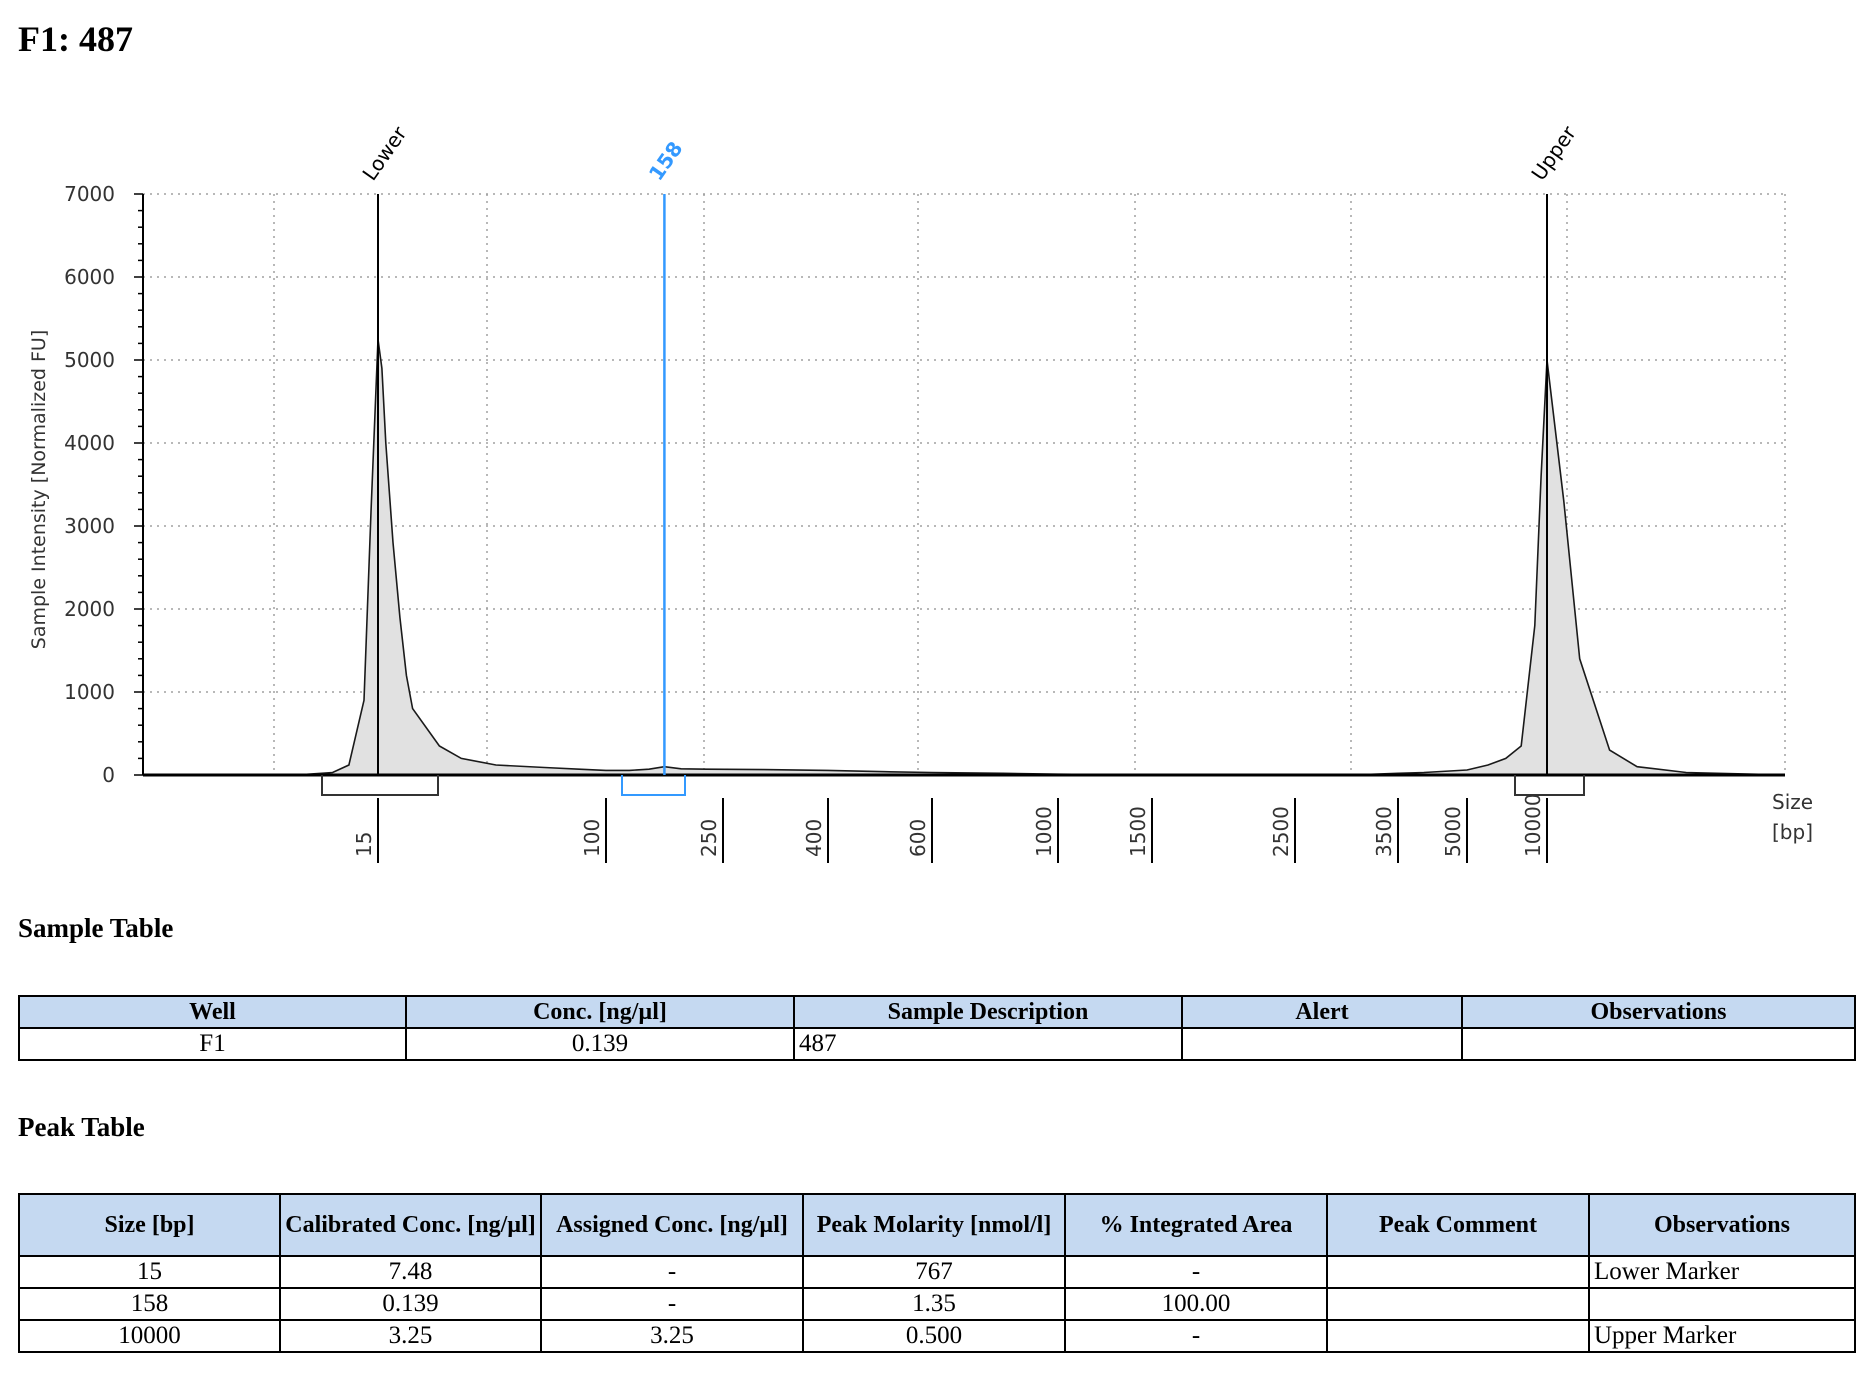 The image size is (1858, 1376). What do you see at coordinates (1533, 825) in the screenshot?
I see `x-tick-label: 10000` at bounding box center [1533, 825].